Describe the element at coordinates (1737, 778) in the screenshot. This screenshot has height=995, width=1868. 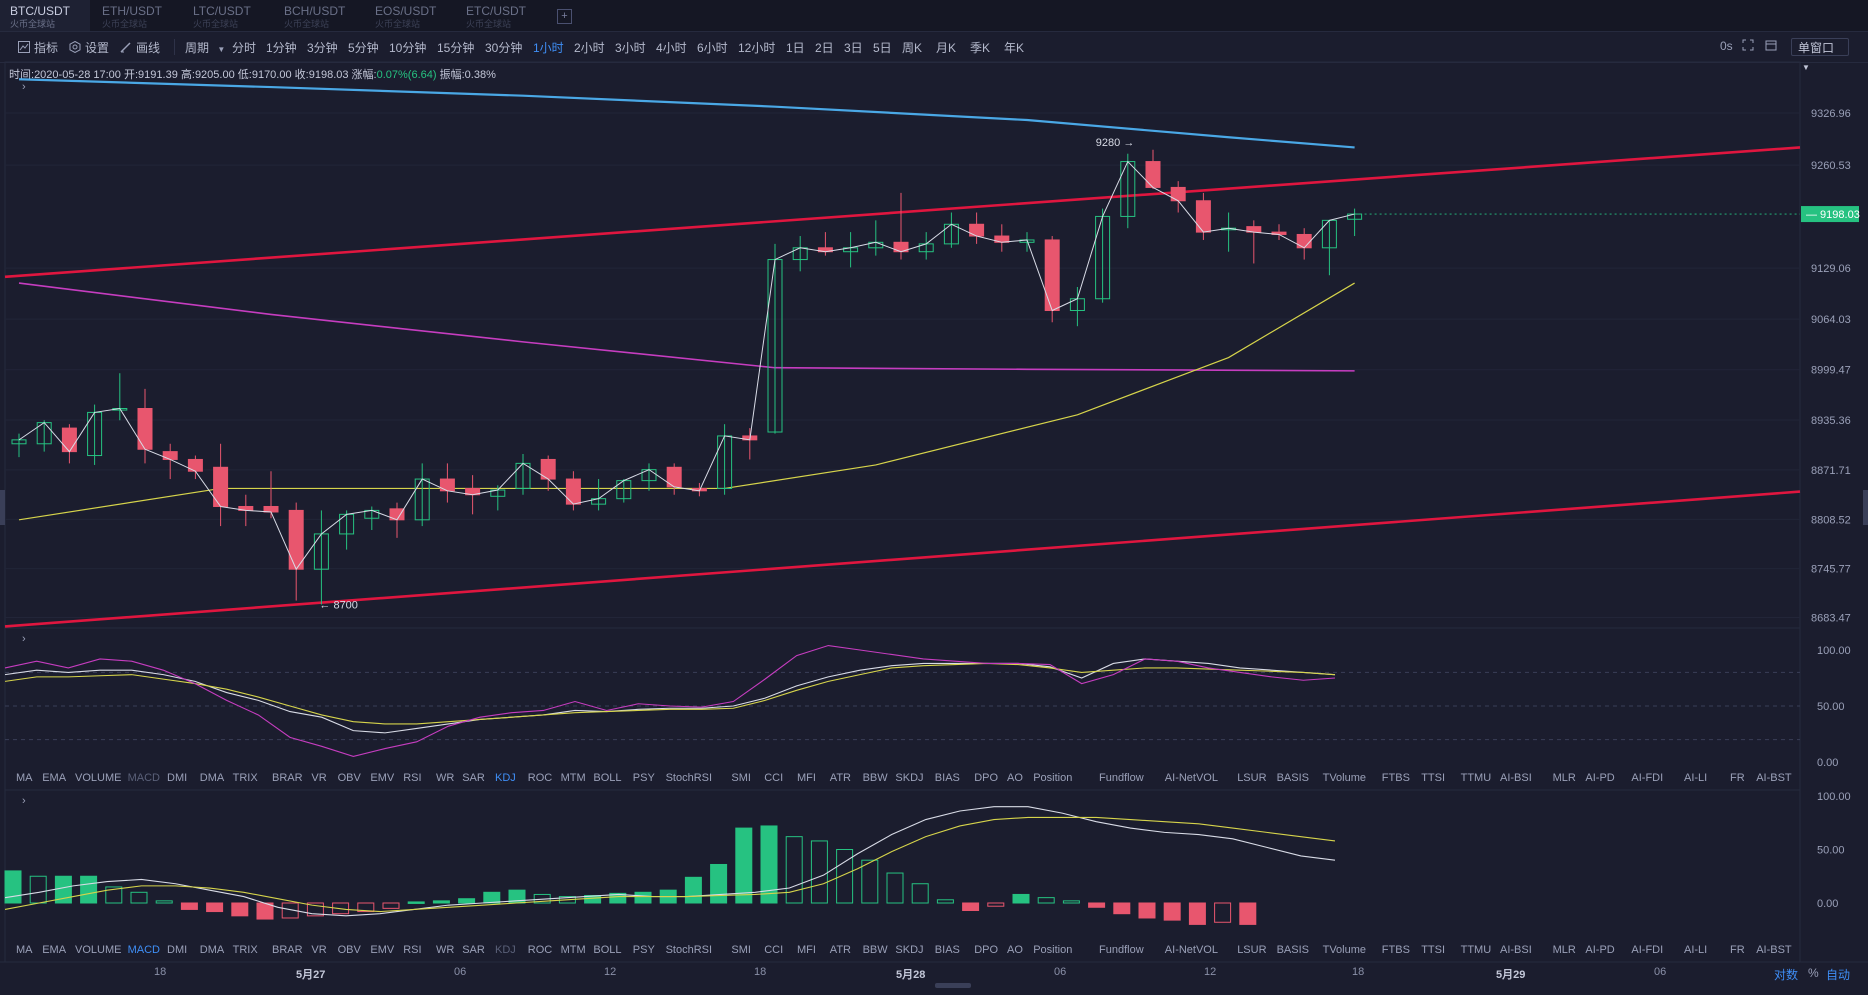
I see `indicator-option-fr: FR` at that location.